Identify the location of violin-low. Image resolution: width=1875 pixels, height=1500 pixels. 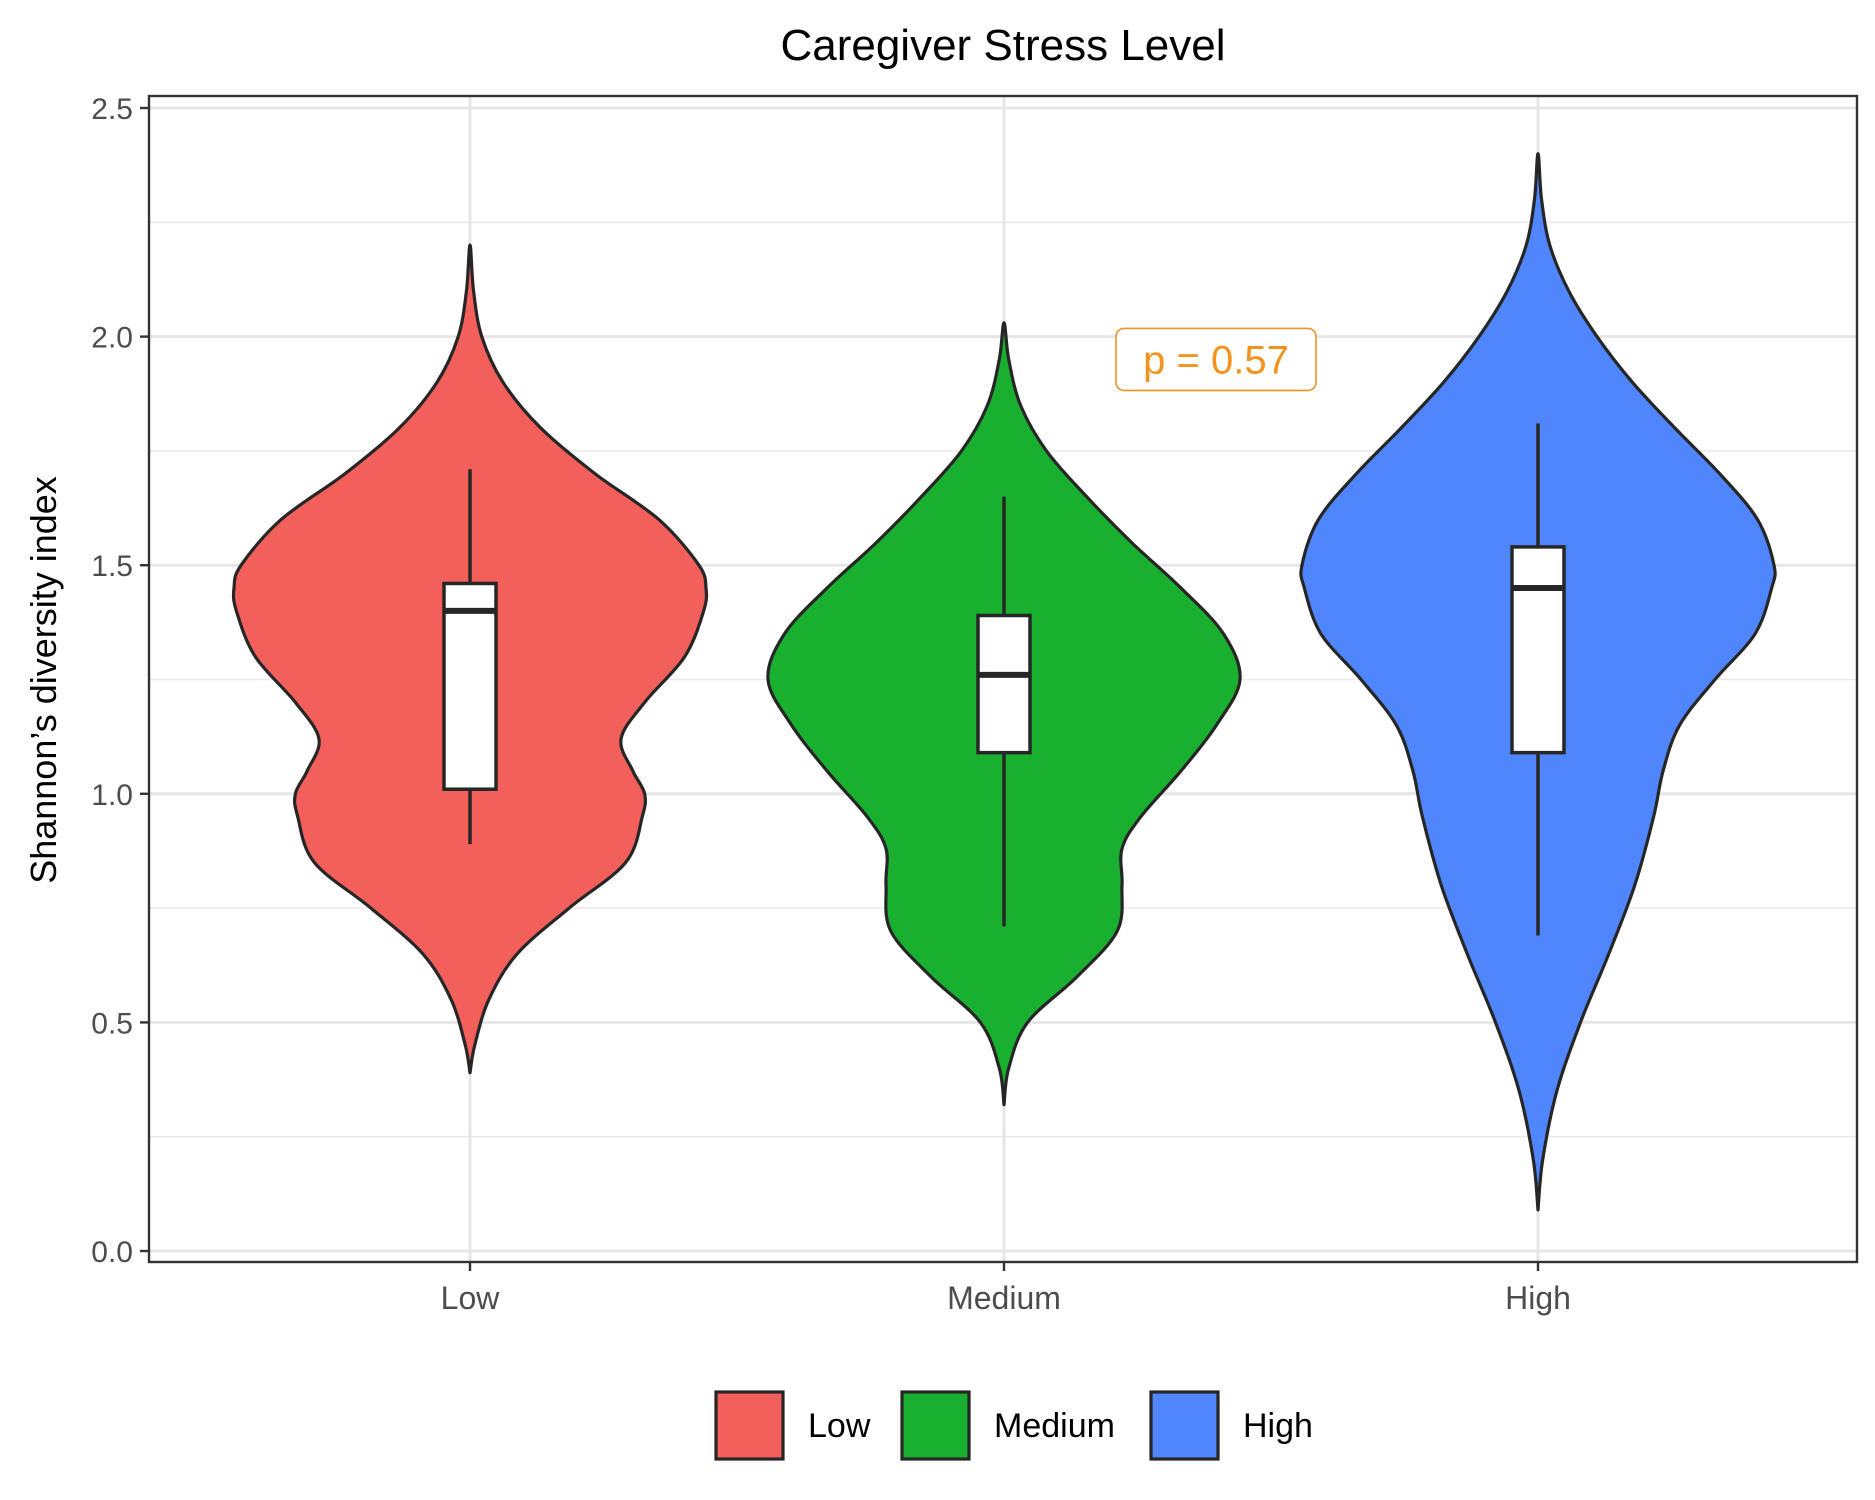
(470, 659).